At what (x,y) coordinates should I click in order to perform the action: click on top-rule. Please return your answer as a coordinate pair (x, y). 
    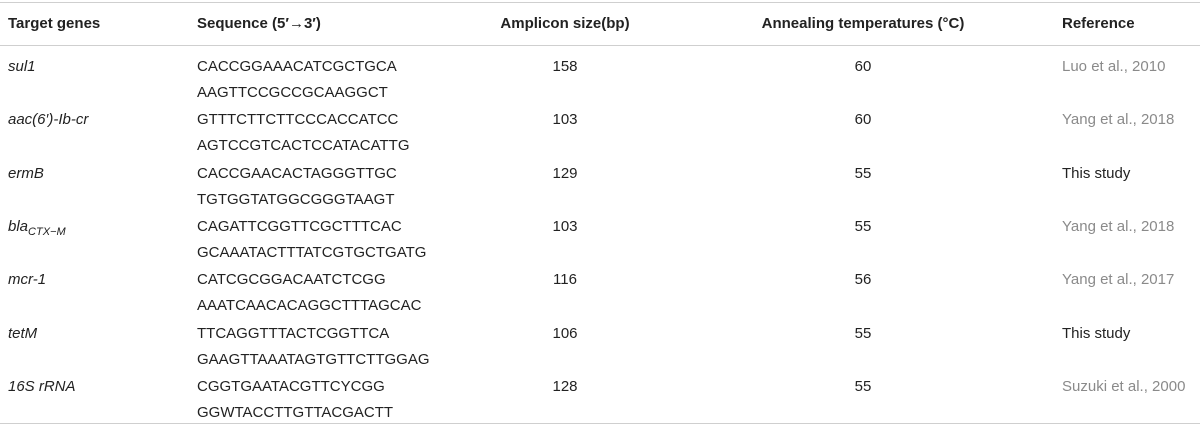
    Looking at the image, I should click on (600, 2).